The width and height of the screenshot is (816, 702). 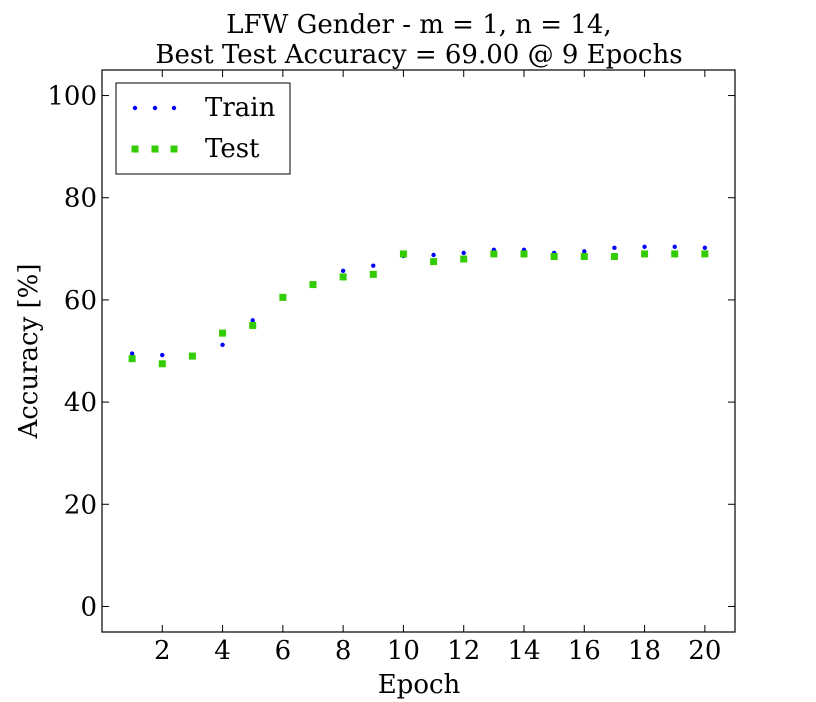 I want to click on x-tick-label: 12, so click(x=463, y=651).